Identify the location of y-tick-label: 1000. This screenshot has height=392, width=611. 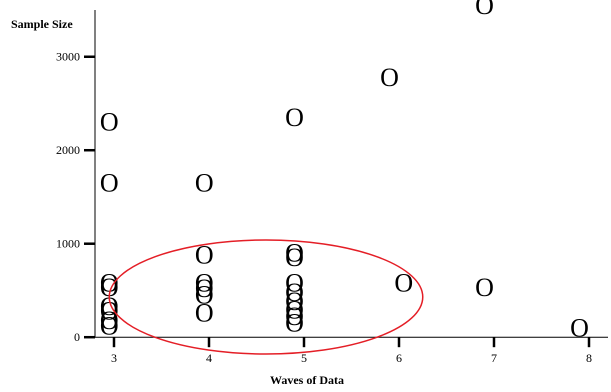
(68, 244).